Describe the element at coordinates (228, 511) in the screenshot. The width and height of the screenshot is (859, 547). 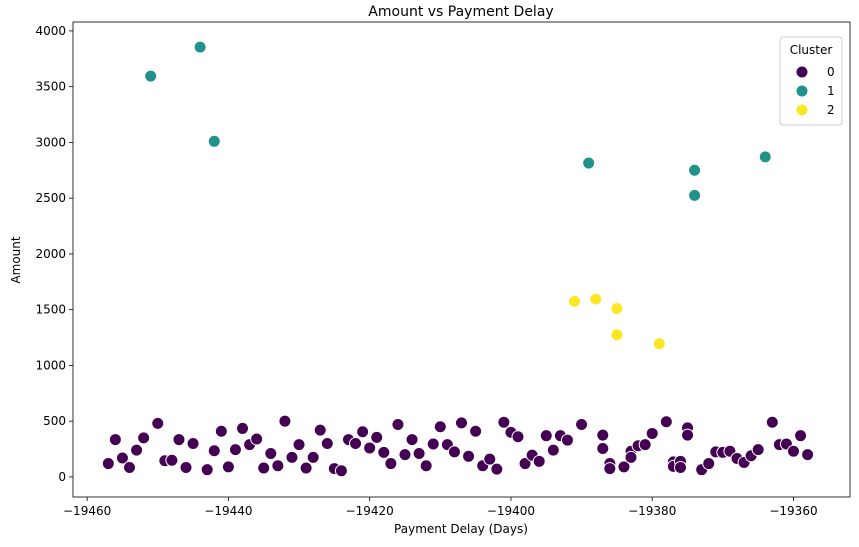
I see `x-tick-label: −19440` at that location.